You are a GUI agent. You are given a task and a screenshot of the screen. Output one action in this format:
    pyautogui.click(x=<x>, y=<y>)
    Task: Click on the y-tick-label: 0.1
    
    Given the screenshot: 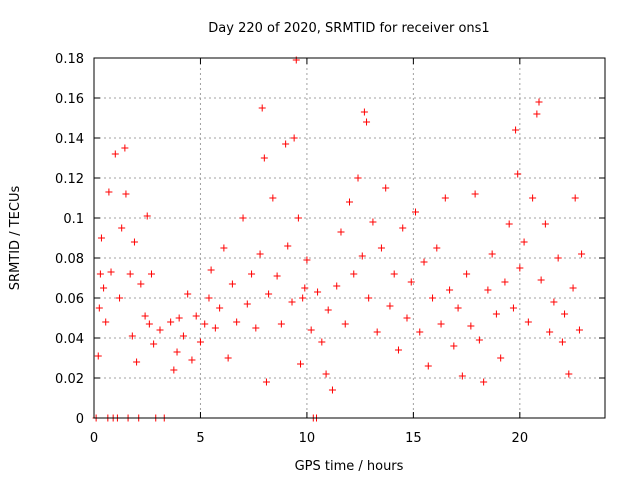 What is the action you would take?
    pyautogui.click(x=73, y=219)
    